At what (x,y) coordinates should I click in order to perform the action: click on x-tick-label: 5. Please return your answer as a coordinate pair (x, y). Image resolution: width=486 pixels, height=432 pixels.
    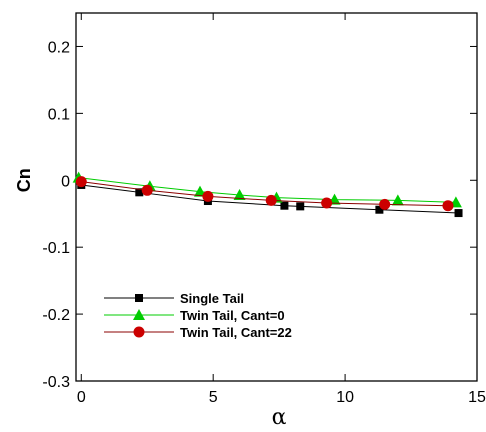
    Looking at the image, I should click on (213, 397).